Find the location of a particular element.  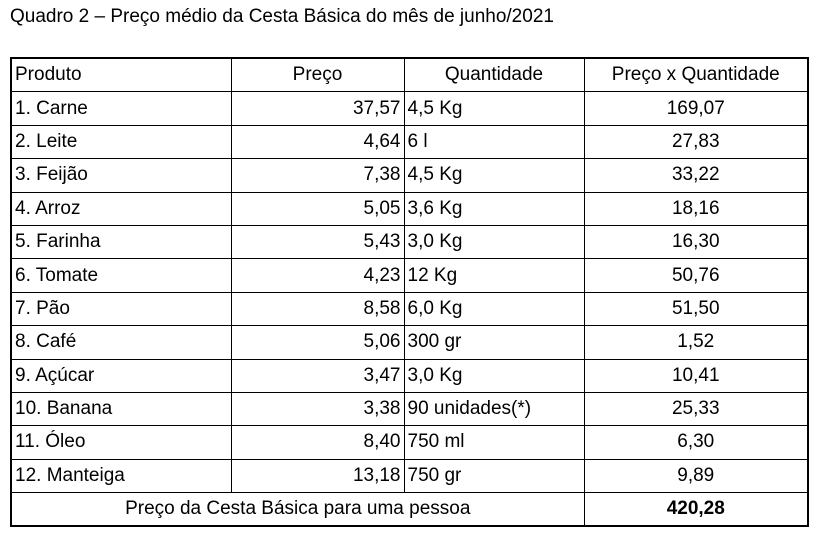

table-cell: 4,23 is located at coordinates (317, 275).